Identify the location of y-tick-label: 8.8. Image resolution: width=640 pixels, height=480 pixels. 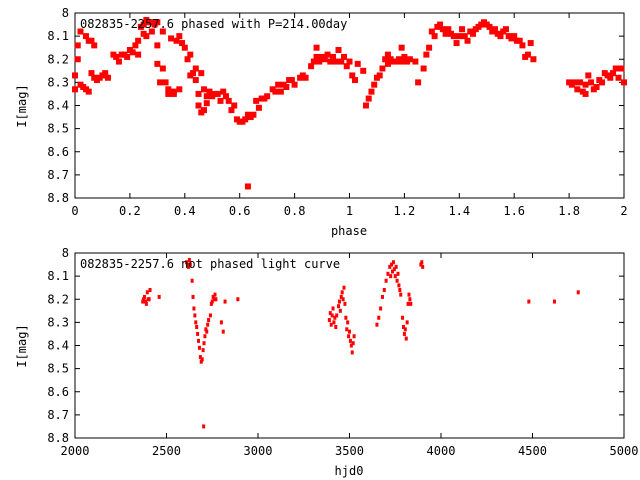
(58, 438).